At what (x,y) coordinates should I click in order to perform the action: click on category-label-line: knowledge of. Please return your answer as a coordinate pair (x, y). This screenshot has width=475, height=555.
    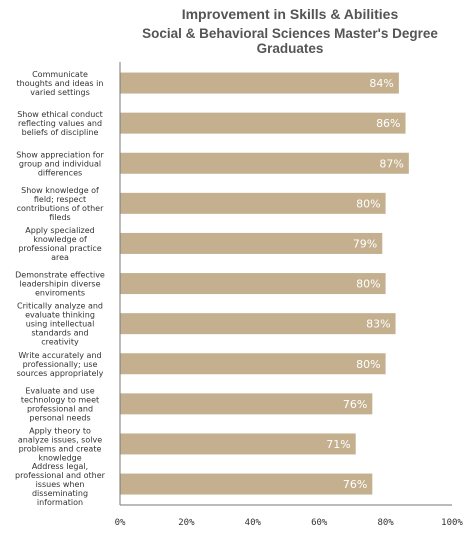
    Looking at the image, I should click on (60, 239).